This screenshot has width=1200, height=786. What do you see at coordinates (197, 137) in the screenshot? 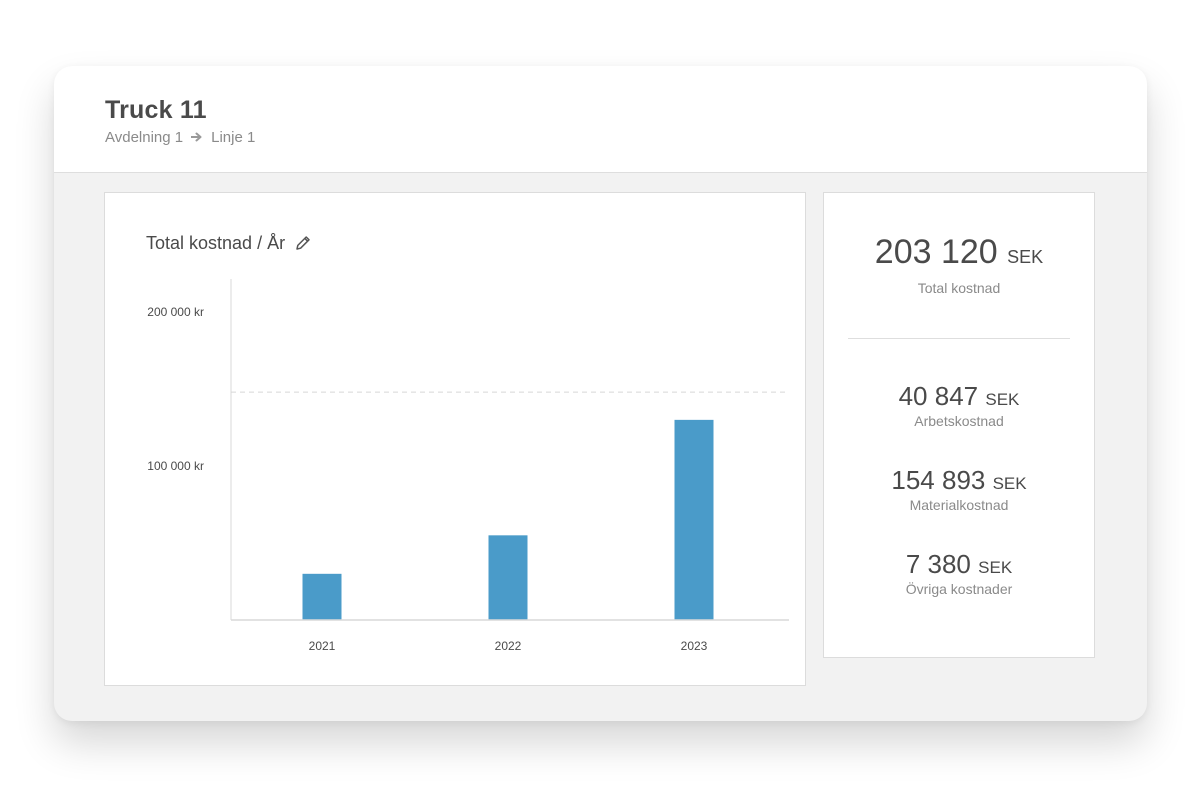
I see `arrow-right-icon` at bounding box center [197, 137].